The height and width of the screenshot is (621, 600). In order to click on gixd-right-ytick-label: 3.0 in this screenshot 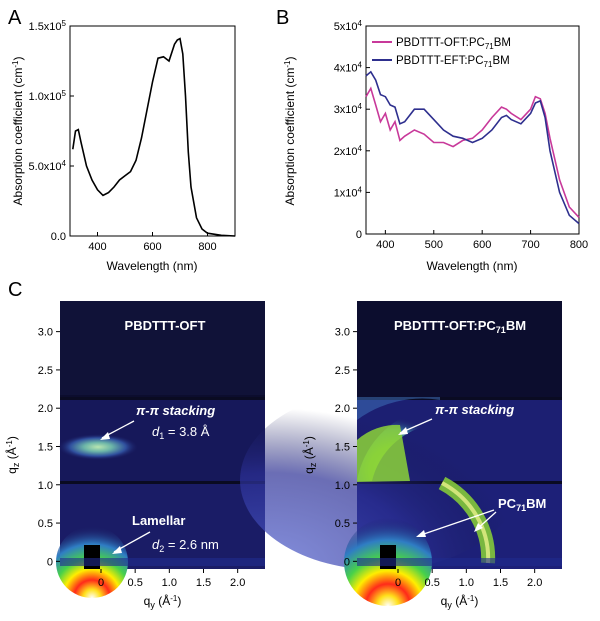, I will do `click(342, 333)`.